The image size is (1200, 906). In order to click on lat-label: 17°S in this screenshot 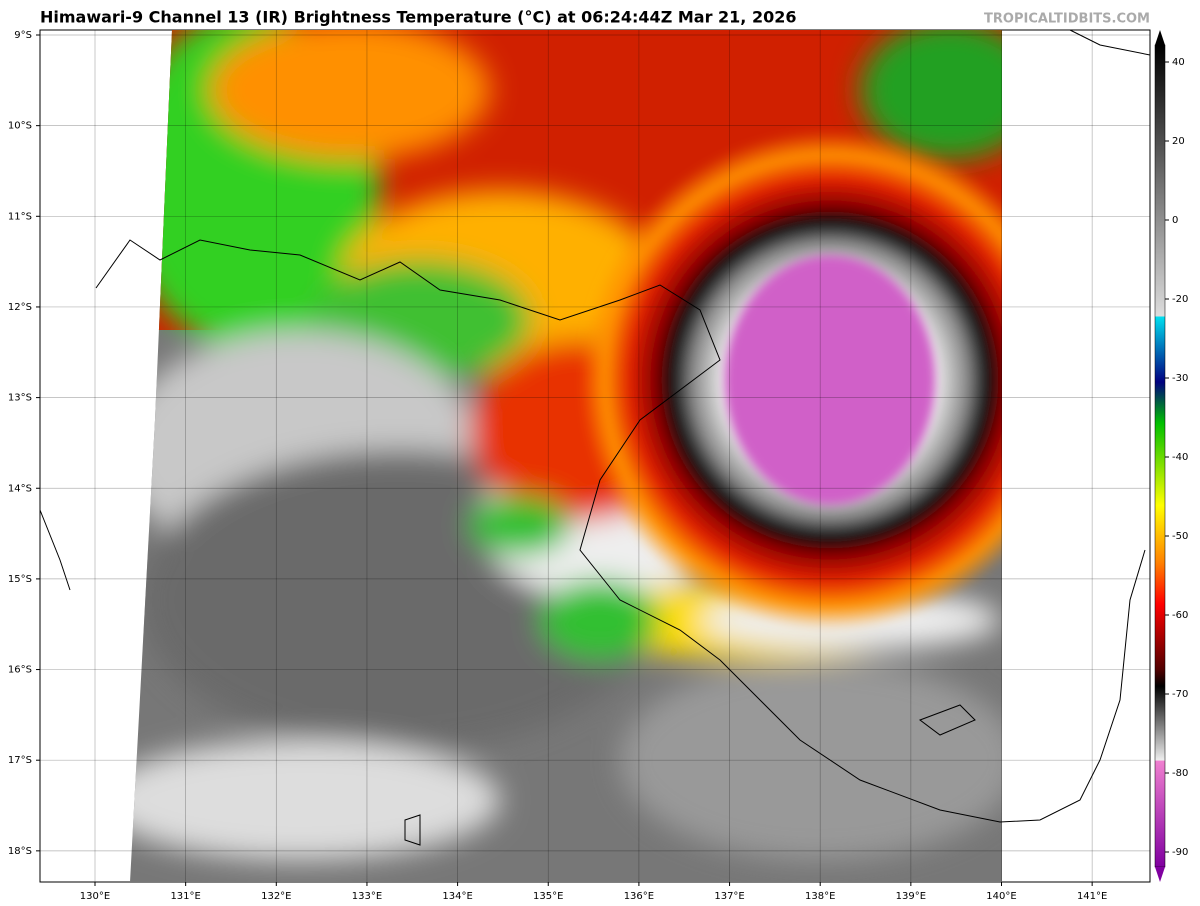, I will do `click(20, 760)`.